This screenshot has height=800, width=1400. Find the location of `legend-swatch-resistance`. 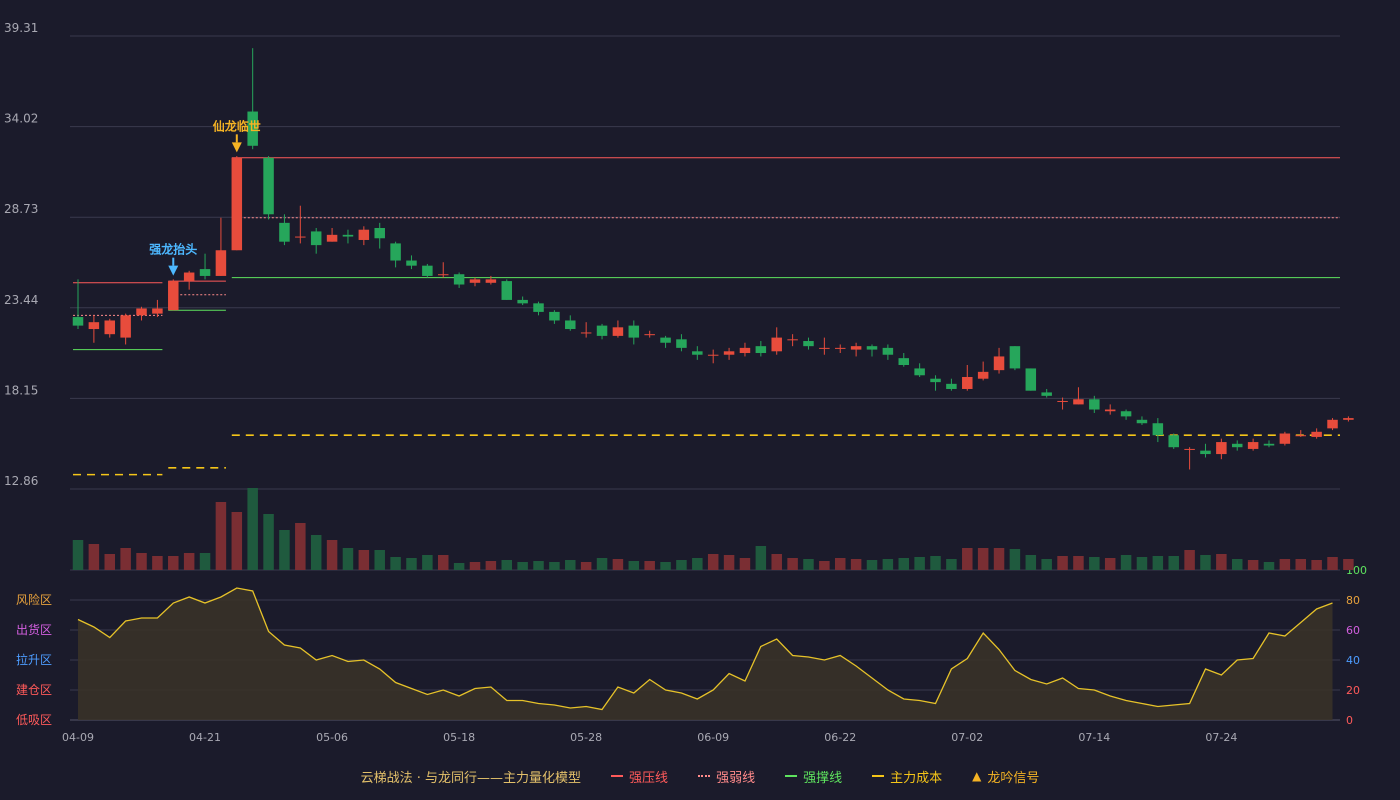

legend-swatch-resistance is located at coordinates (617, 776).